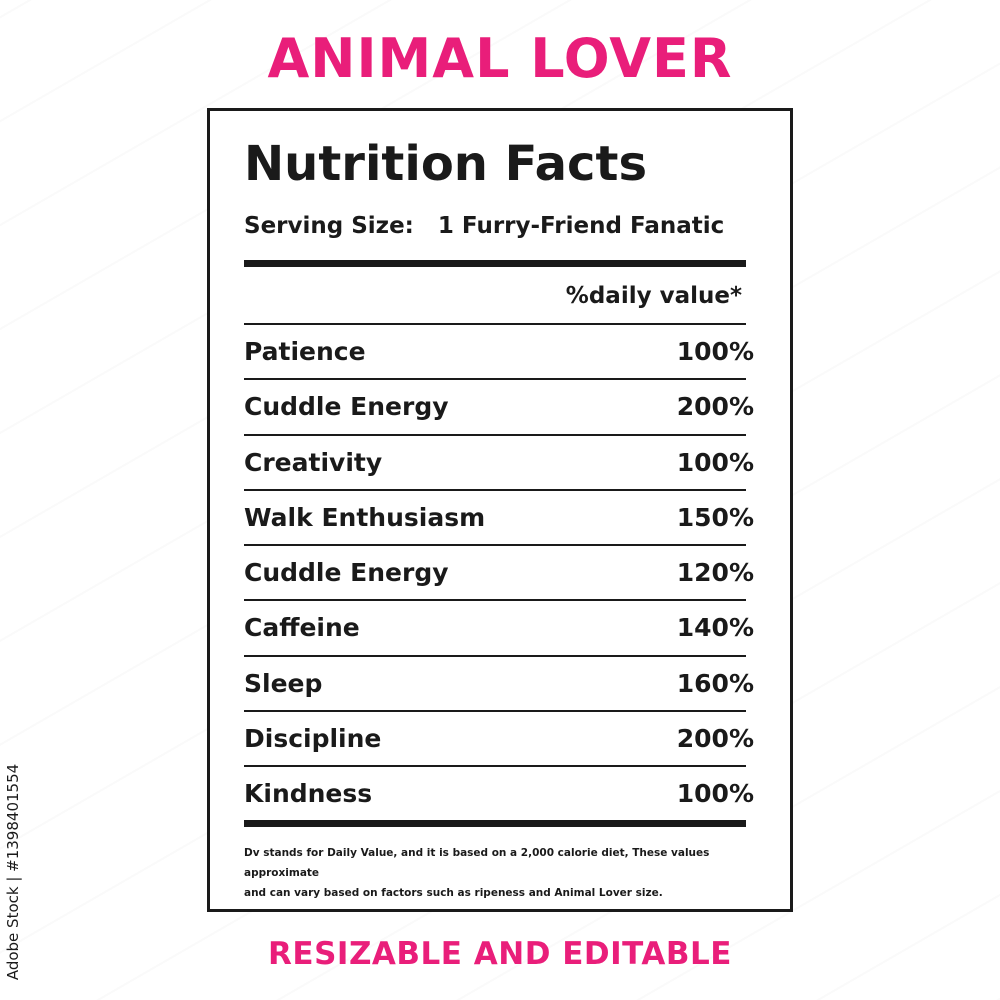 The image size is (1000, 1000). Describe the element at coordinates (499, 682) in the screenshot. I see `nutrient-row: Sleep 160%` at that location.